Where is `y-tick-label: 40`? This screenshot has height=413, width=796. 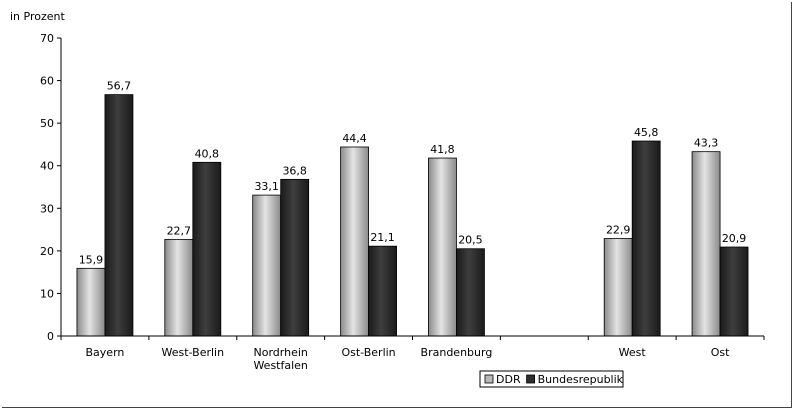
y-tick-label: 40 is located at coordinates (47, 166).